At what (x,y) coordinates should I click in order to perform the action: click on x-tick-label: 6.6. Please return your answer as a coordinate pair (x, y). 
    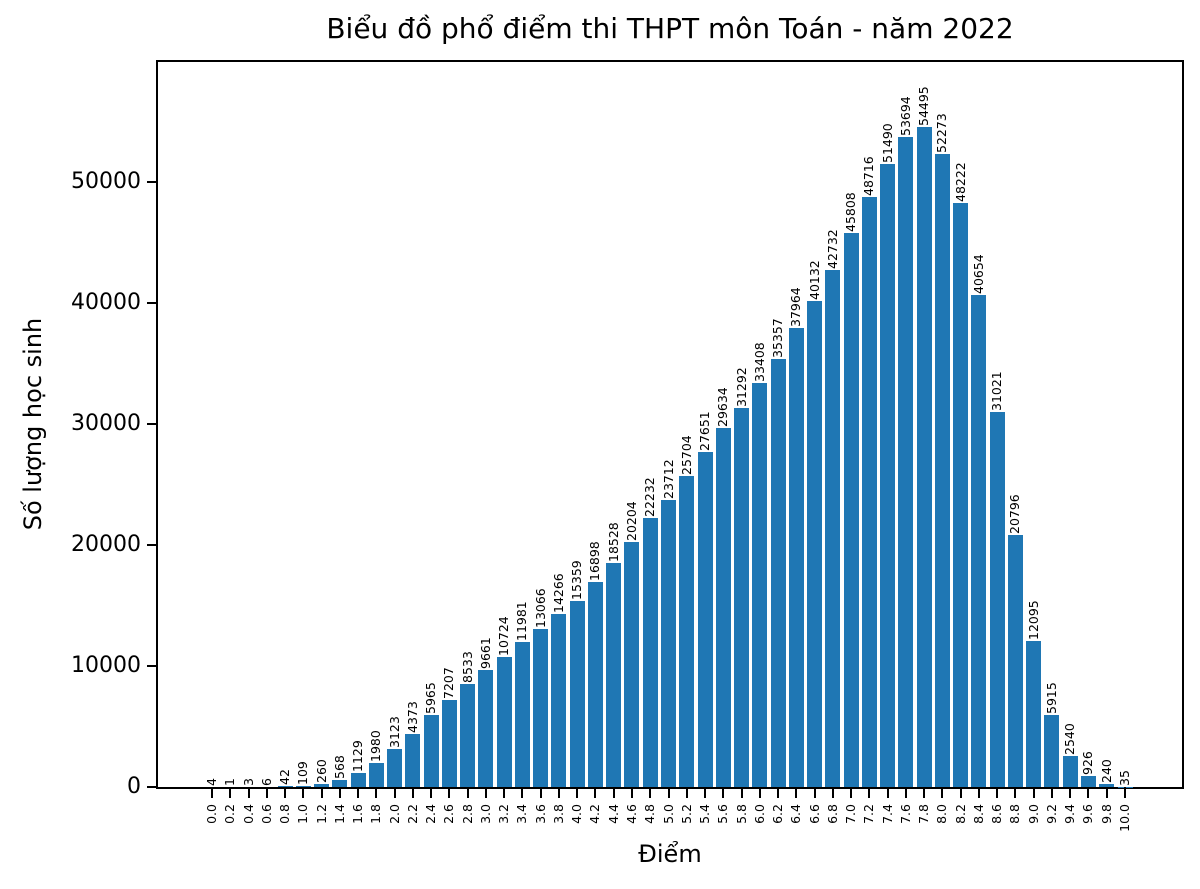
    Looking at the image, I should click on (814, 814).